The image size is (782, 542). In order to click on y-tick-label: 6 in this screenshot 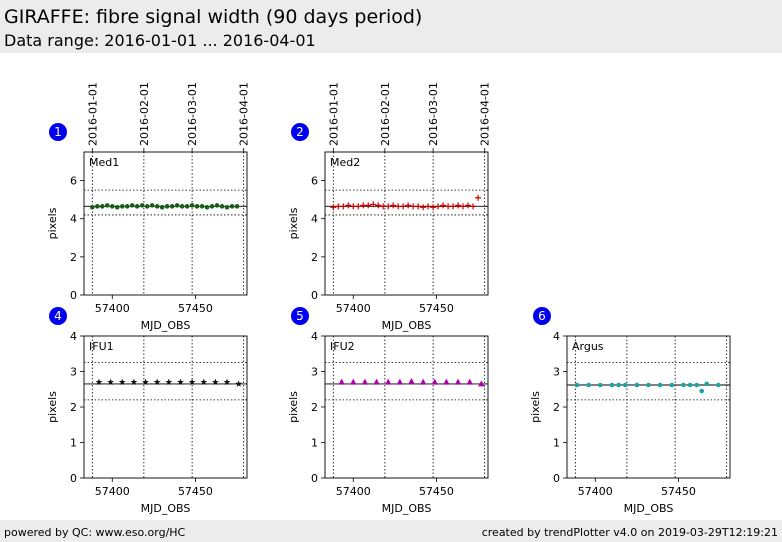, I will do `click(314, 181)`.